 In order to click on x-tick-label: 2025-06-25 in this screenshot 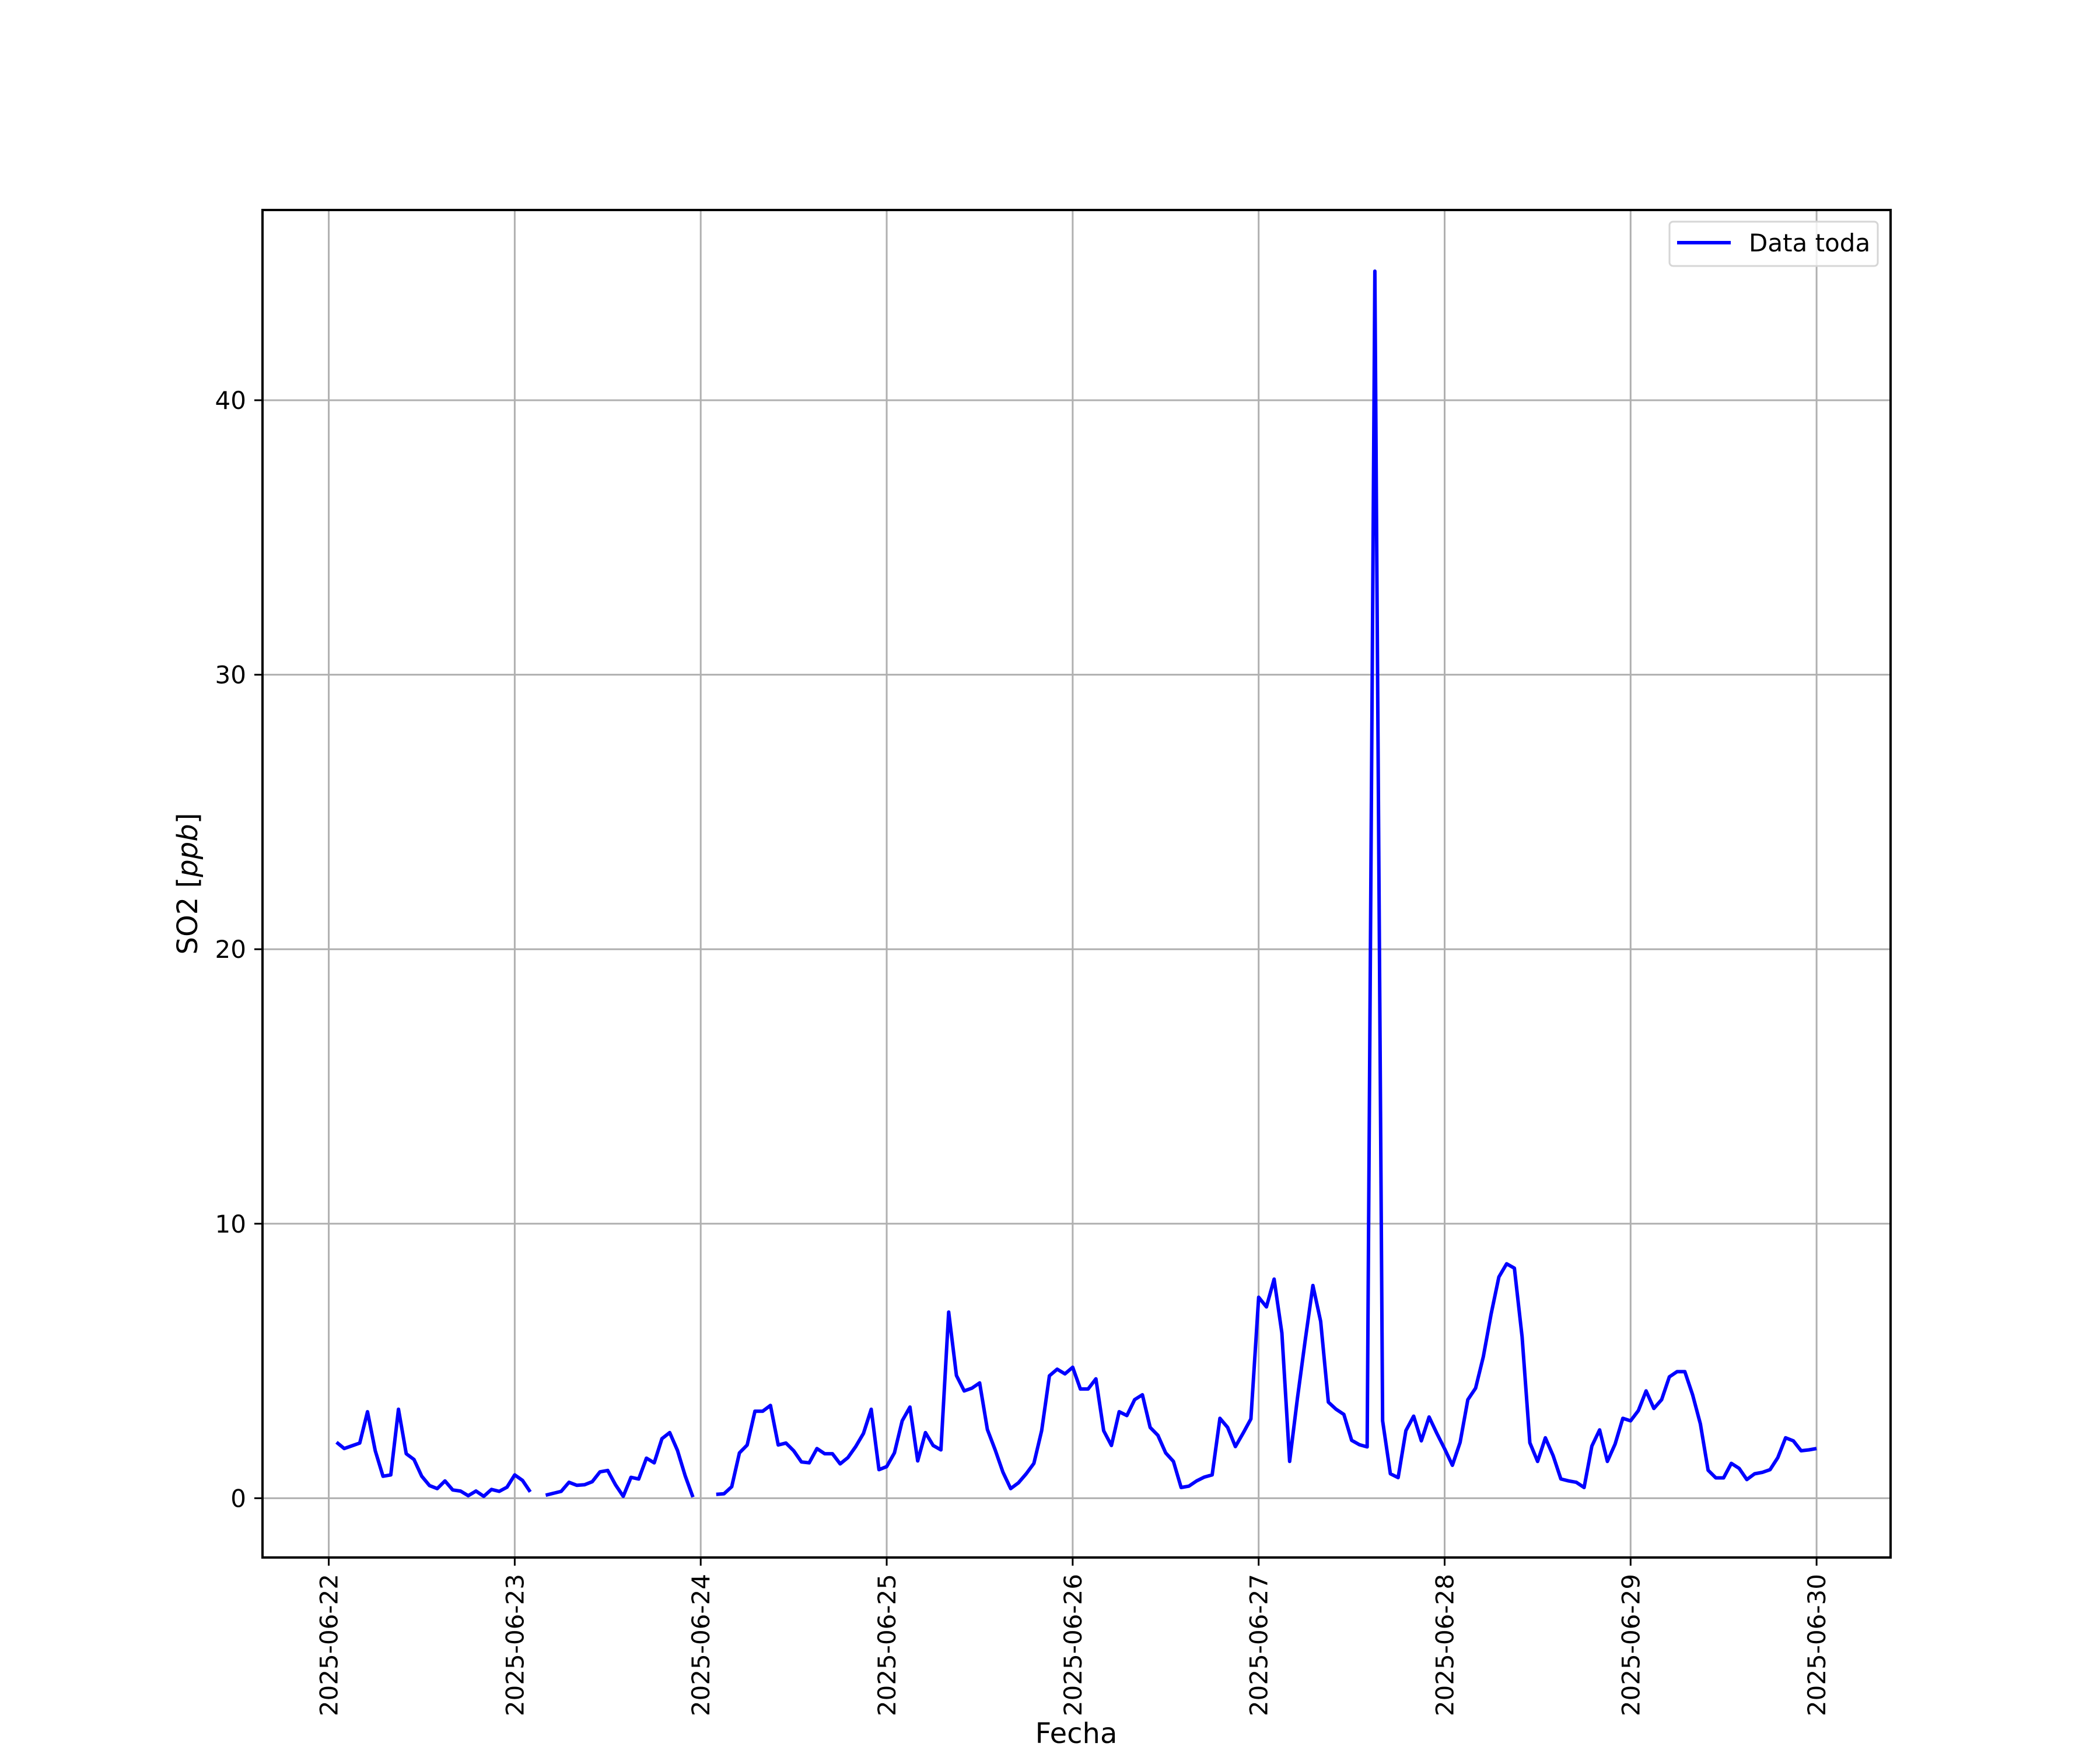, I will do `click(887, 1645)`.